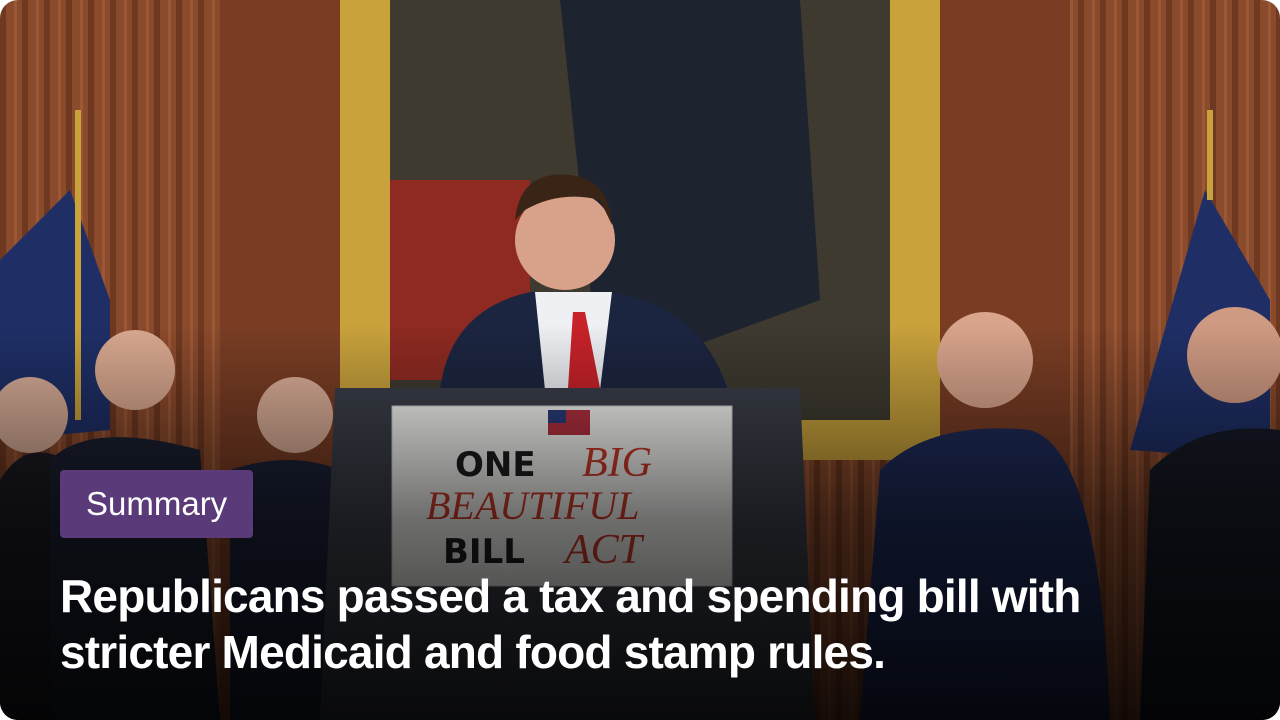 This screenshot has width=1280, height=720. I want to click on summary-badge: Summary, so click(157, 504).